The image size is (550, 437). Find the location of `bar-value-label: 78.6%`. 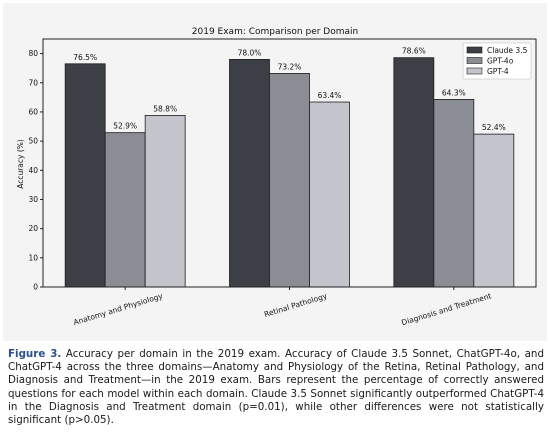

bar-value-label: 78.6% is located at coordinates (414, 51).